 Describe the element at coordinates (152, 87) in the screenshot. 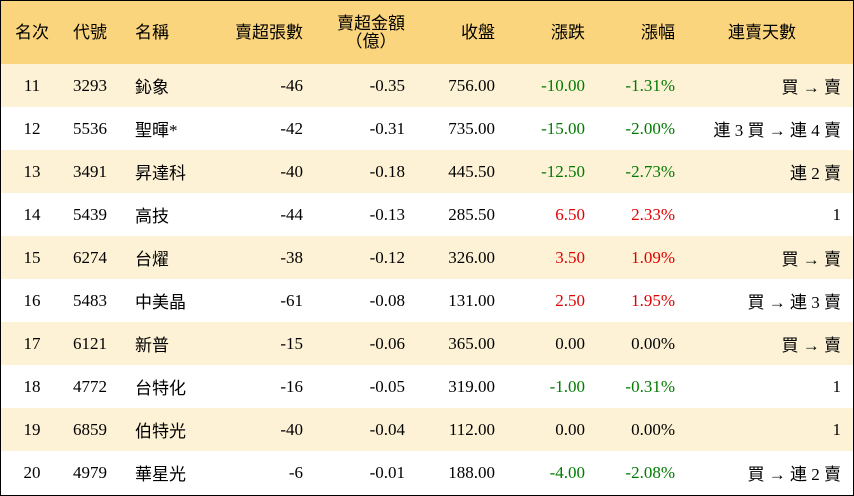

I see `cell-name: 鈊象` at that location.